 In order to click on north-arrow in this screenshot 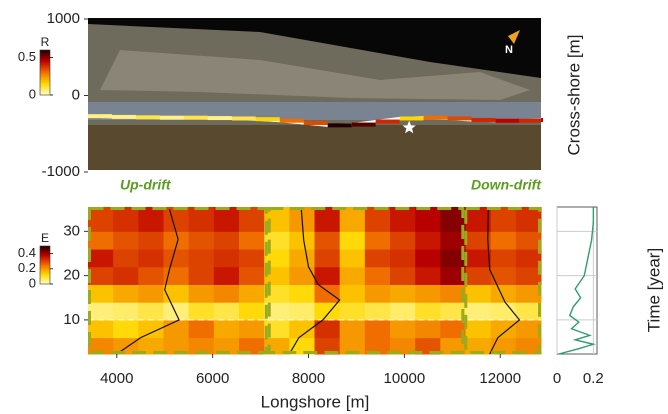, I will do `click(514, 37)`.